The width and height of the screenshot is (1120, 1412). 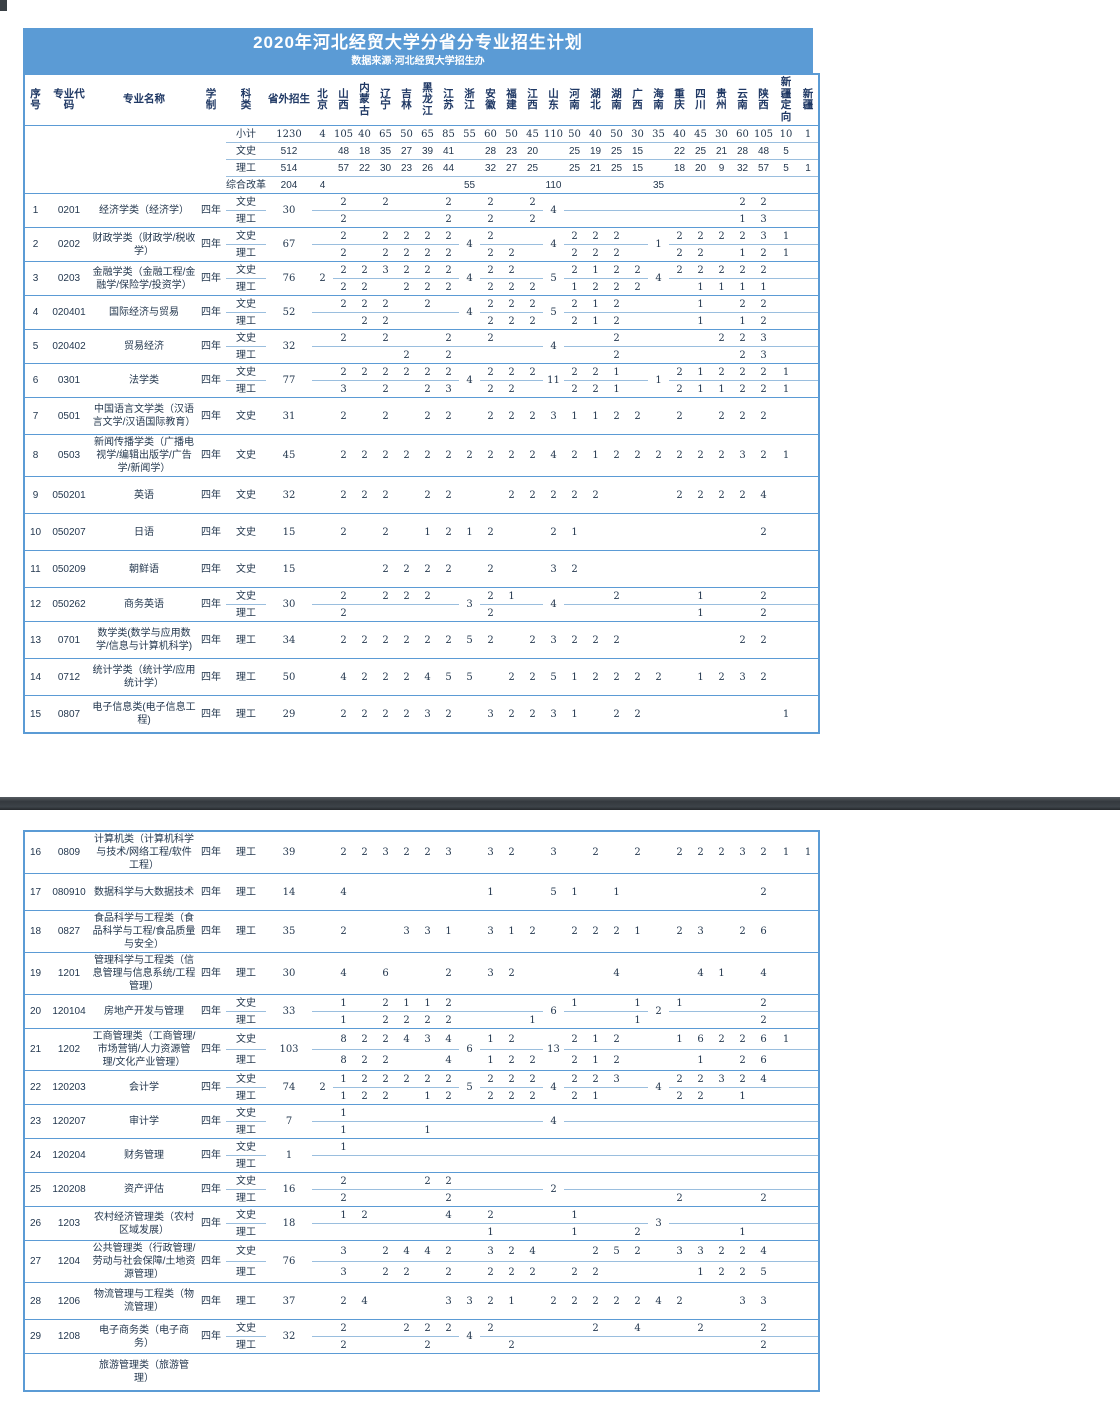 What do you see at coordinates (427, 134) in the screenshot?
I see `summary-value: 65` at bounding box center [427, 134].